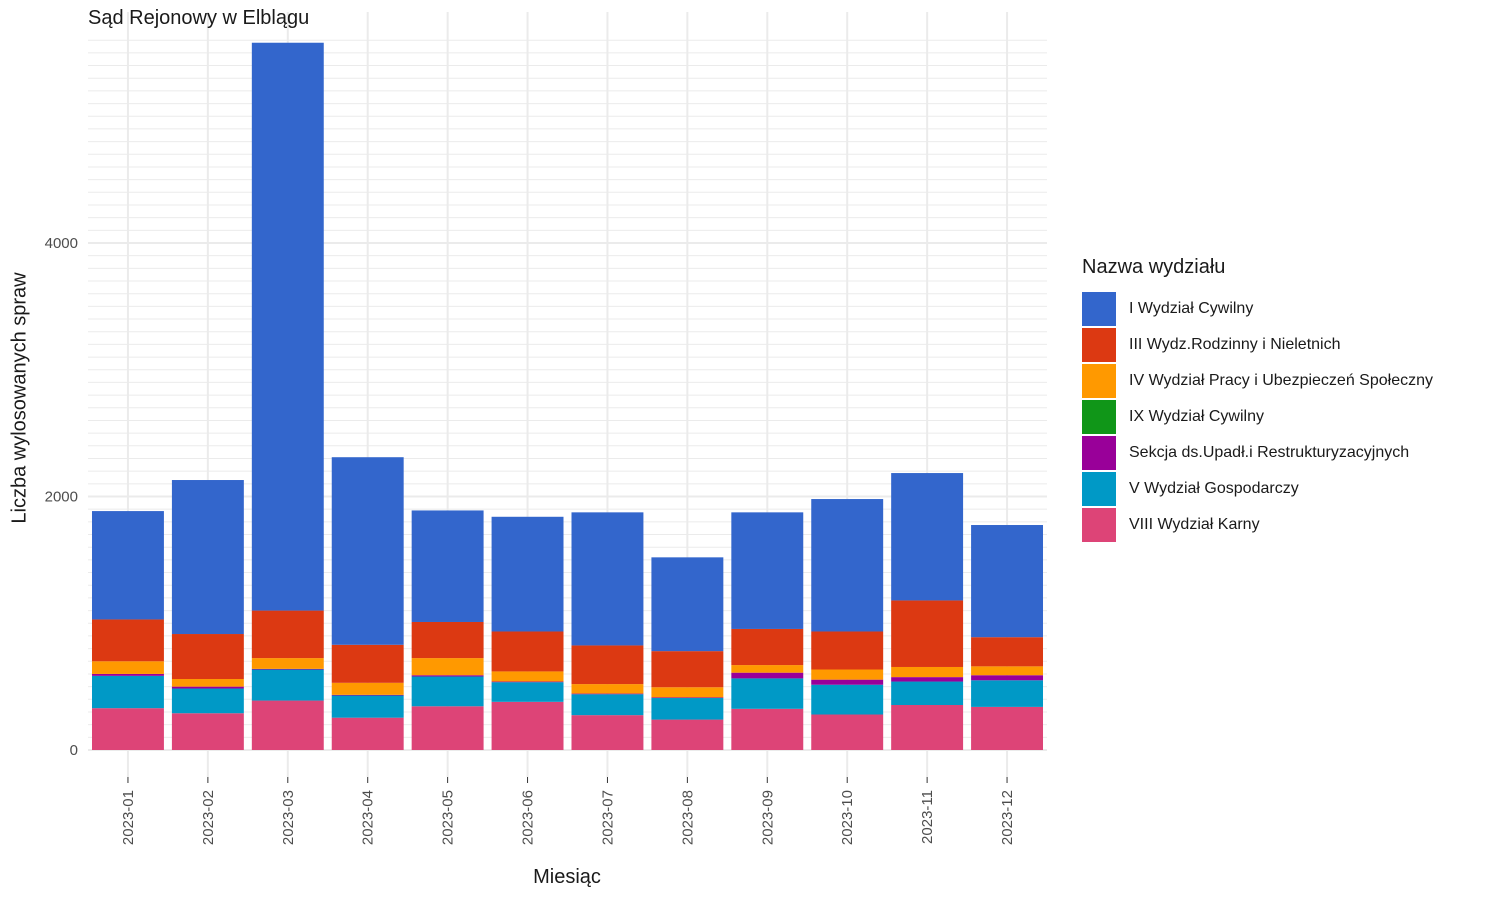 The image size is (1500, 900). I want to click on legend-item: IV Wydział Pracy i Ubezpieczeń Społeczny, so click(1257, 381).